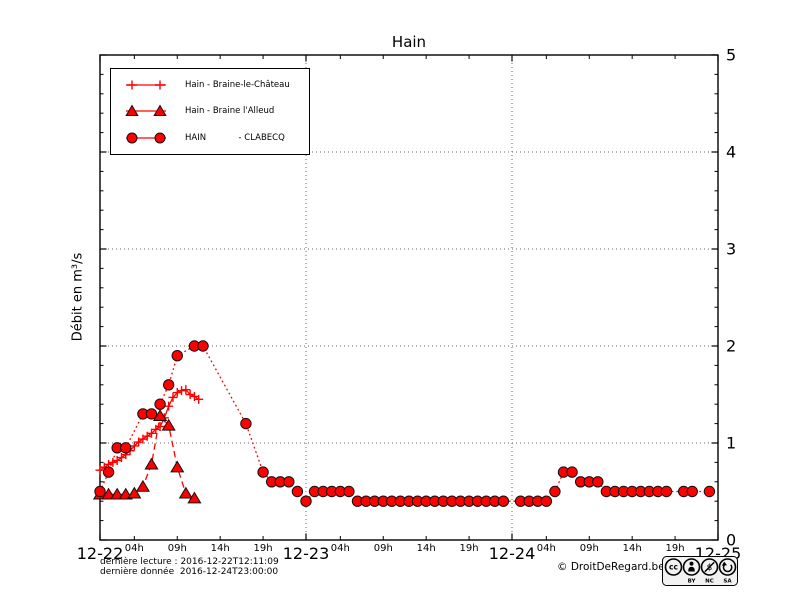 The height and width of the screenshot is (600, 800). I want to click on cc-nc-label: NC, so click(709, 582).